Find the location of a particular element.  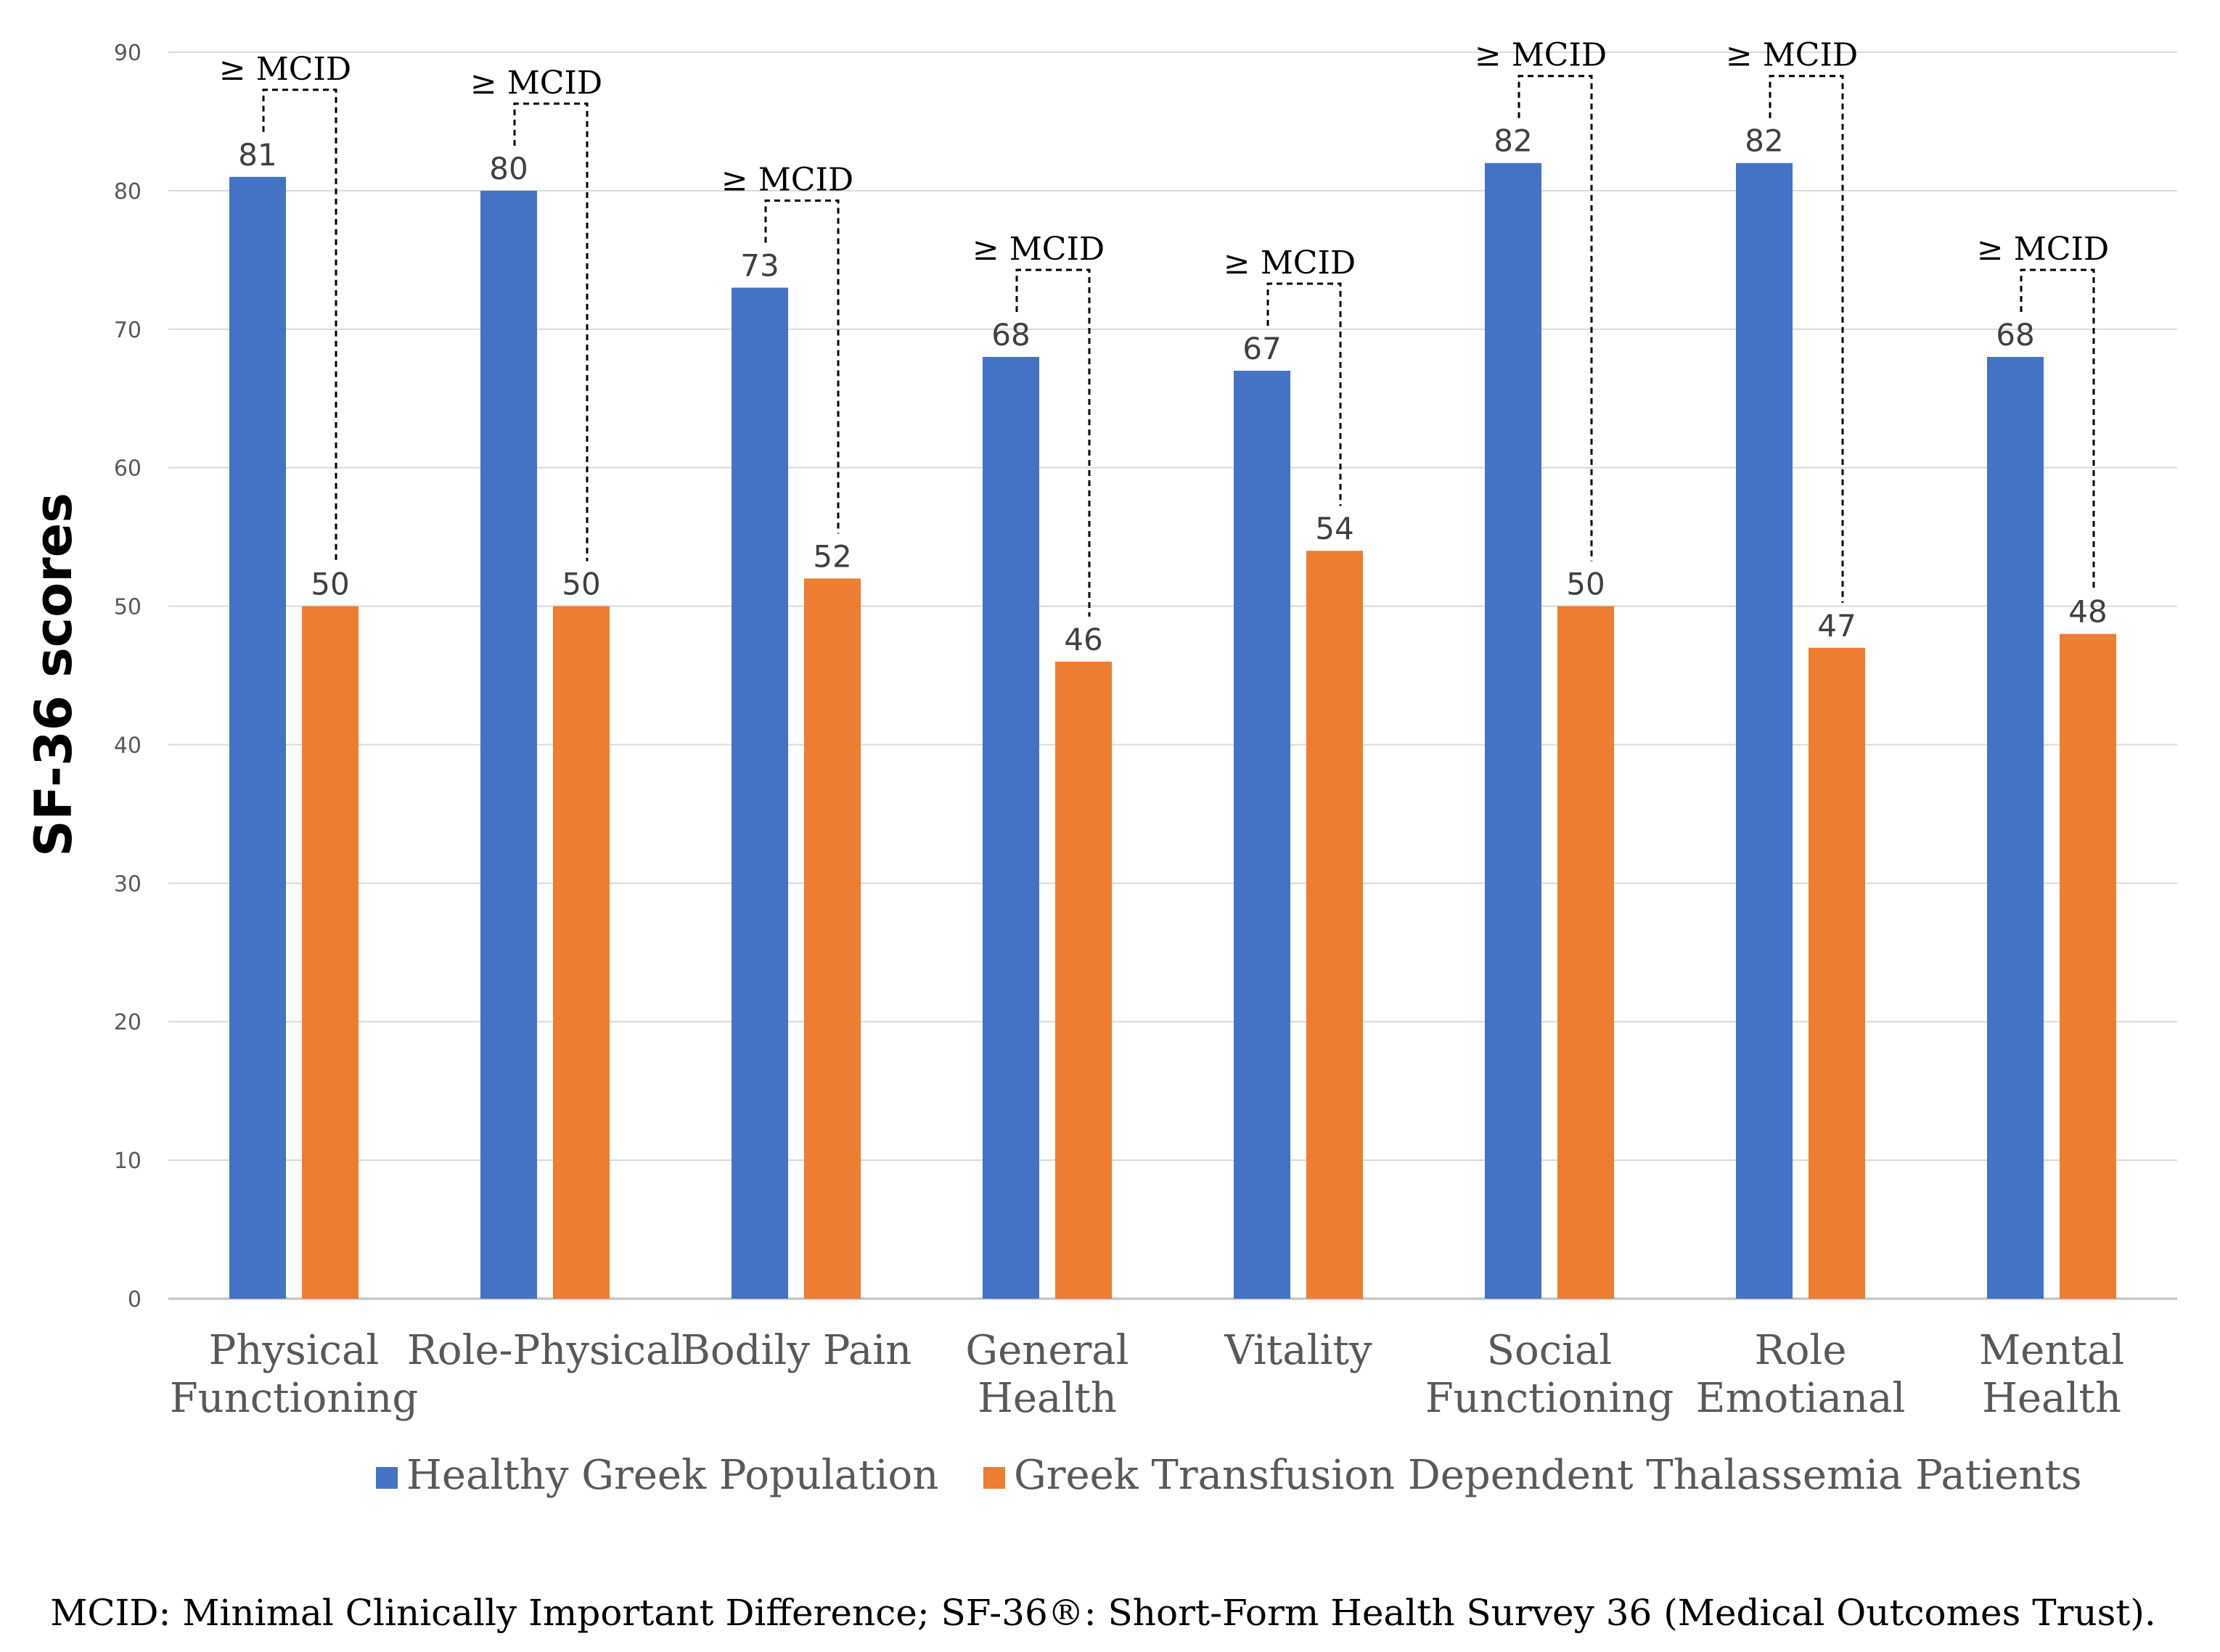

x-category-label: Physical is located at coordinates (294, 1351).